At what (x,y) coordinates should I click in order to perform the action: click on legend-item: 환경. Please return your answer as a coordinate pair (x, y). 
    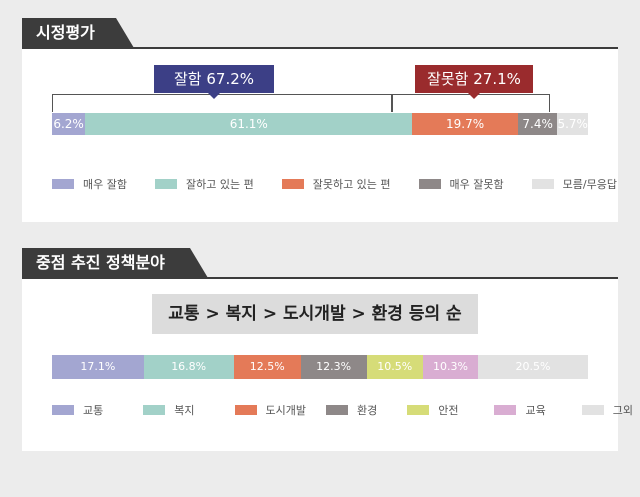
    Looking at the image, I should click on (351, 410).